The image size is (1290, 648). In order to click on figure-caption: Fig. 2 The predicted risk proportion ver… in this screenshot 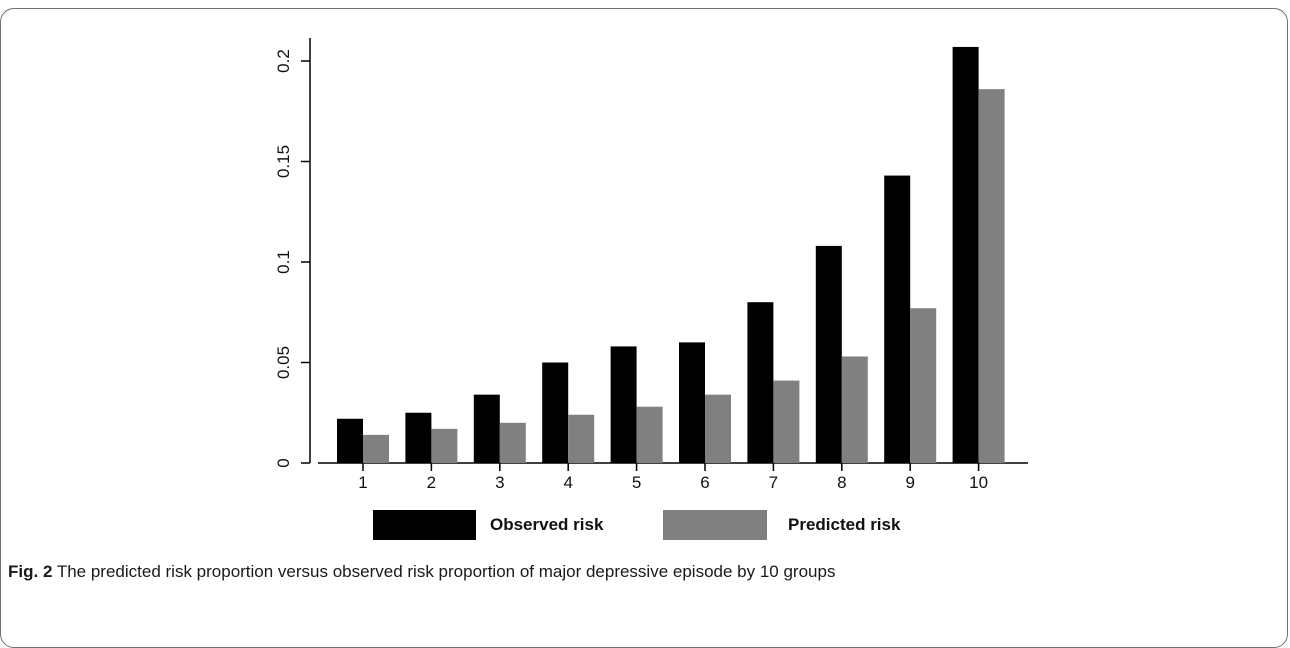, I will do `click(421, 572)`.